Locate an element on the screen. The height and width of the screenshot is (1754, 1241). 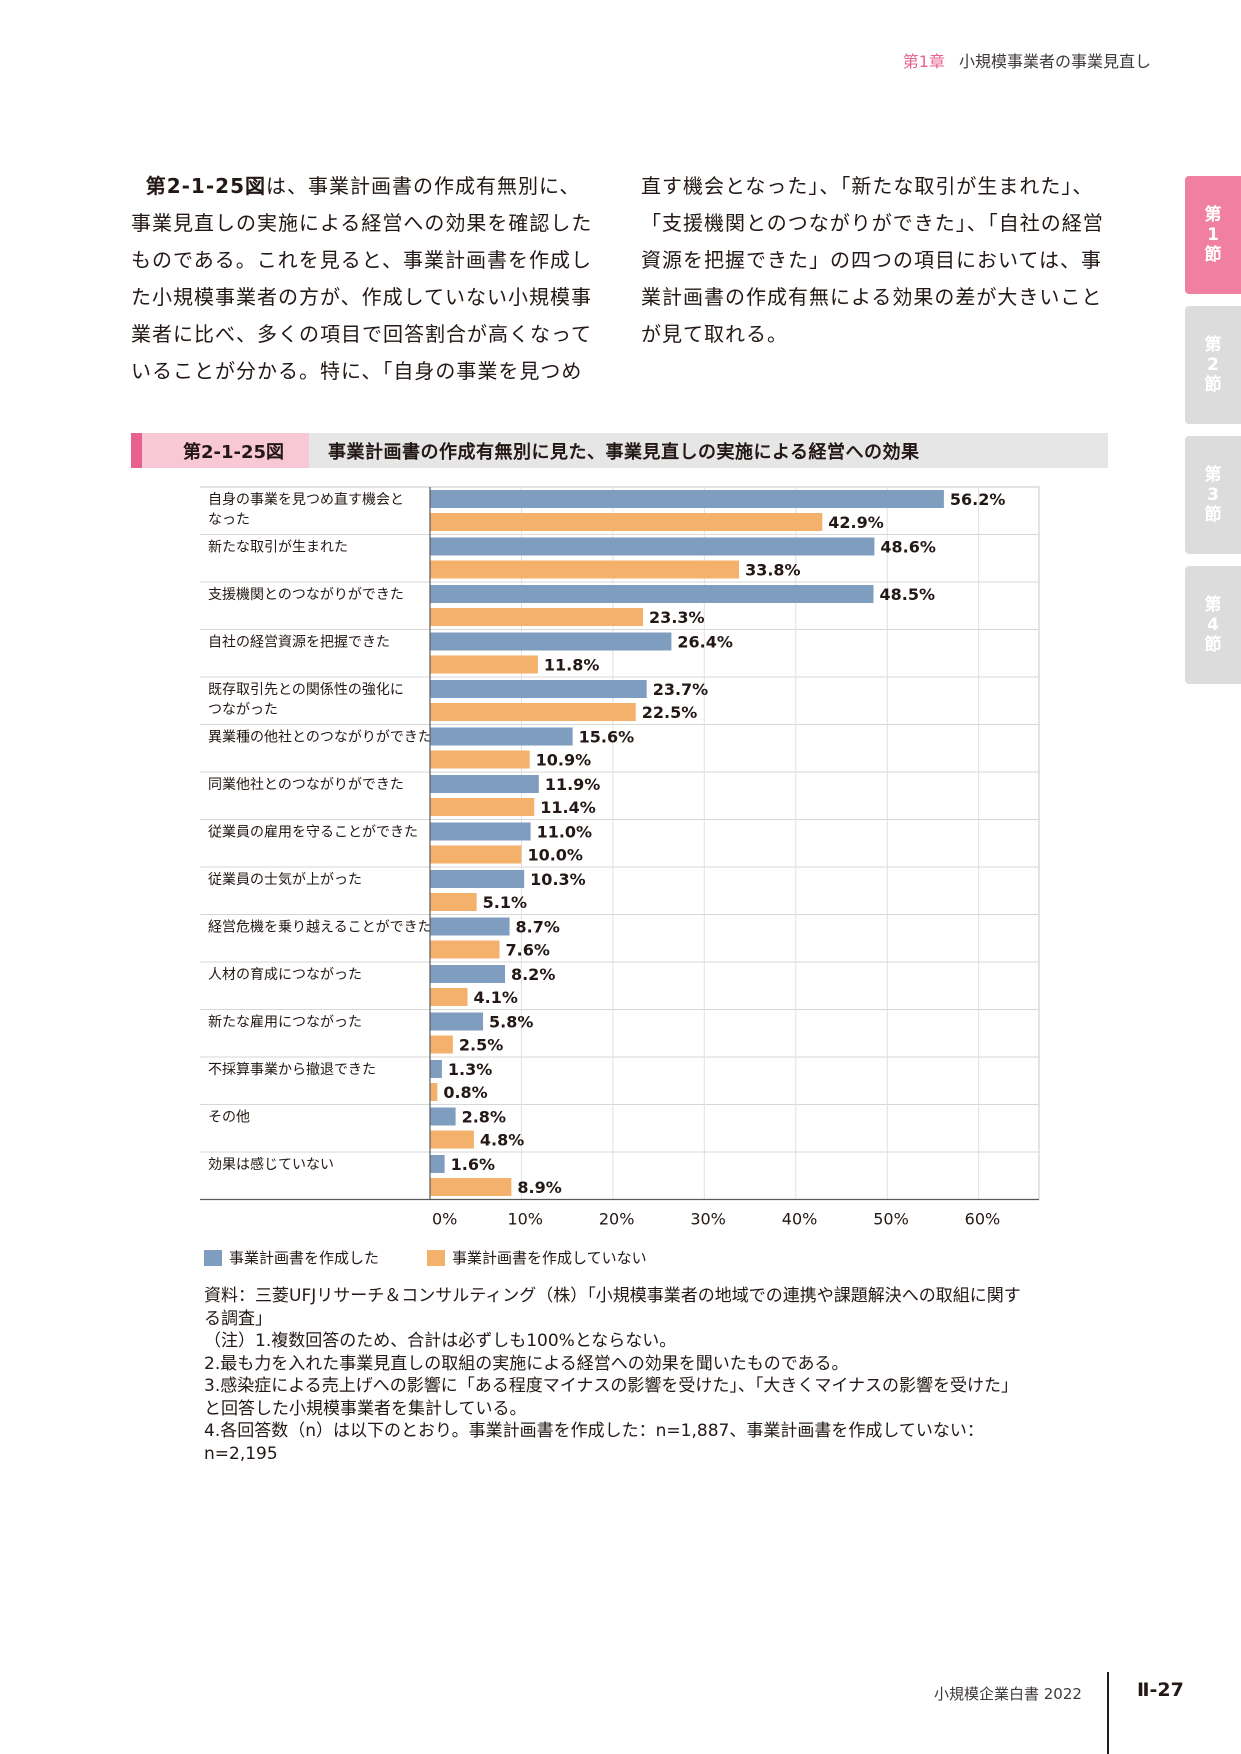
category-label: 支援機関とのつながりができた is located at coordinates (306, 595).